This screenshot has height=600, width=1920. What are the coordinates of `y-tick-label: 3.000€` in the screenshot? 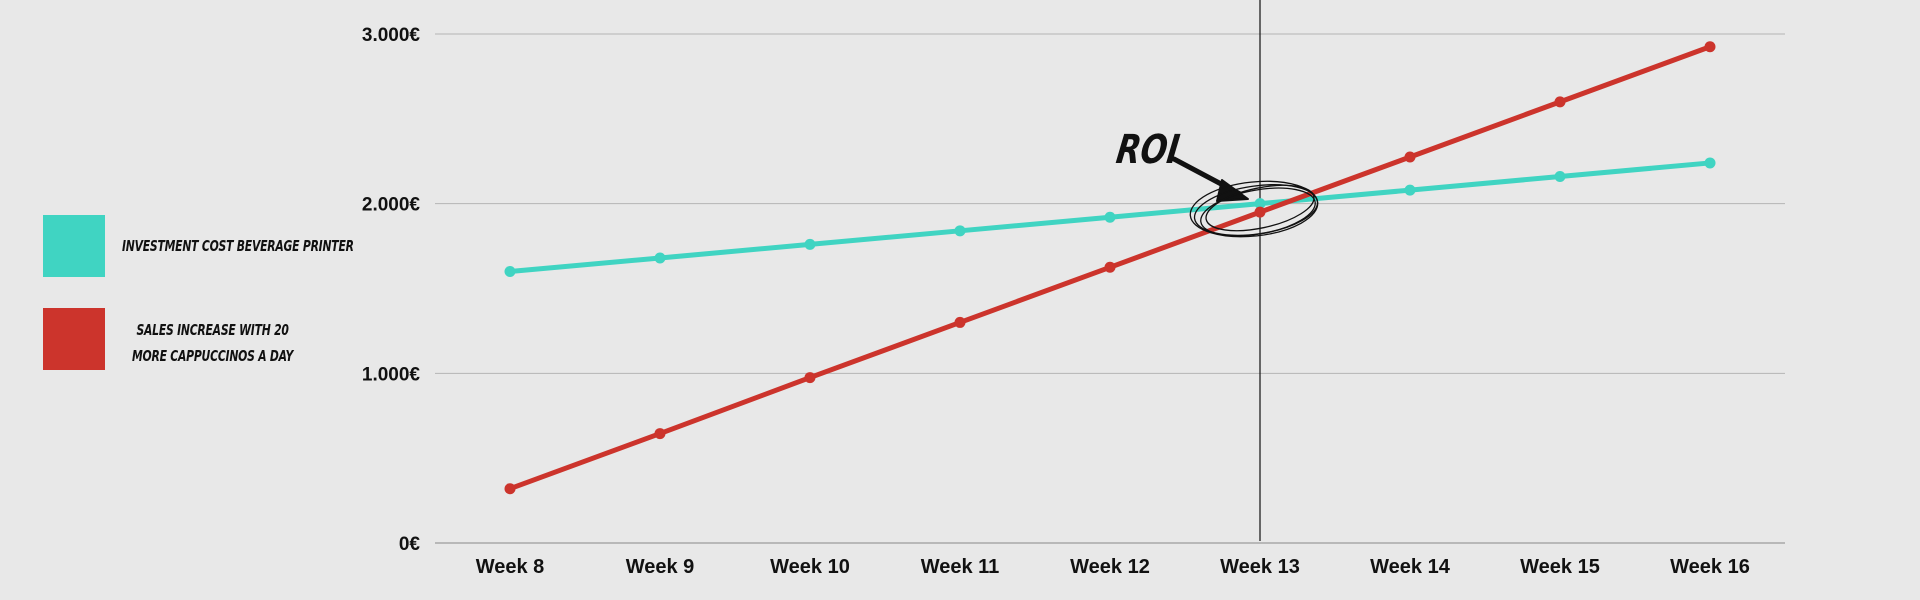 It's located at (391, 35).